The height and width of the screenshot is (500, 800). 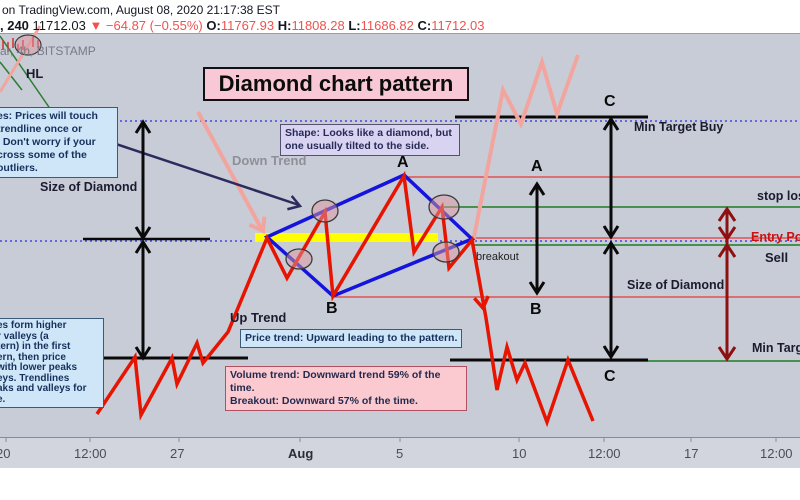 I want to click on symbol-interval: , 240, so click(x=14, y=25).